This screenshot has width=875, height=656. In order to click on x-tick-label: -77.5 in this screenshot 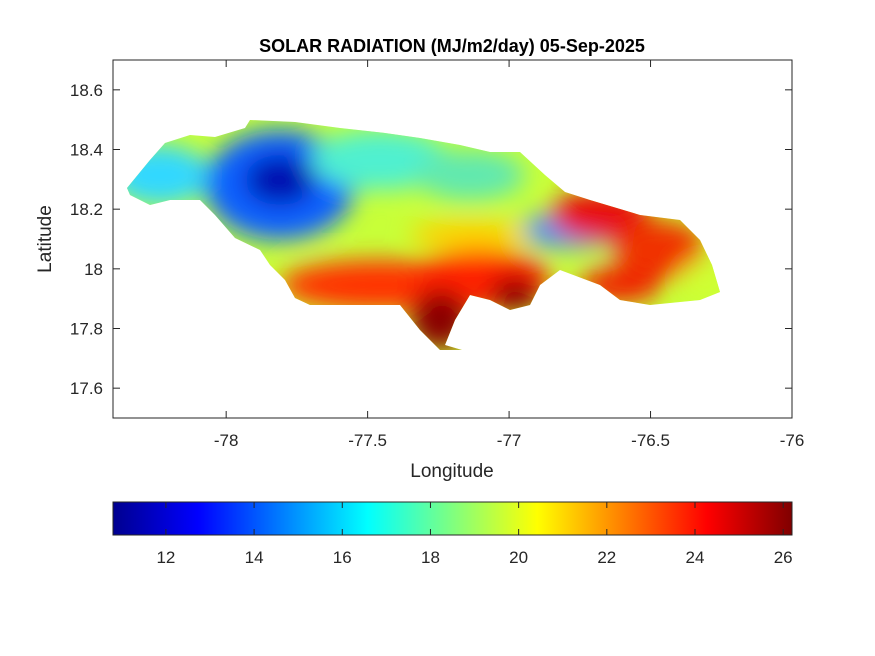, I will do `click(367, 440)`.